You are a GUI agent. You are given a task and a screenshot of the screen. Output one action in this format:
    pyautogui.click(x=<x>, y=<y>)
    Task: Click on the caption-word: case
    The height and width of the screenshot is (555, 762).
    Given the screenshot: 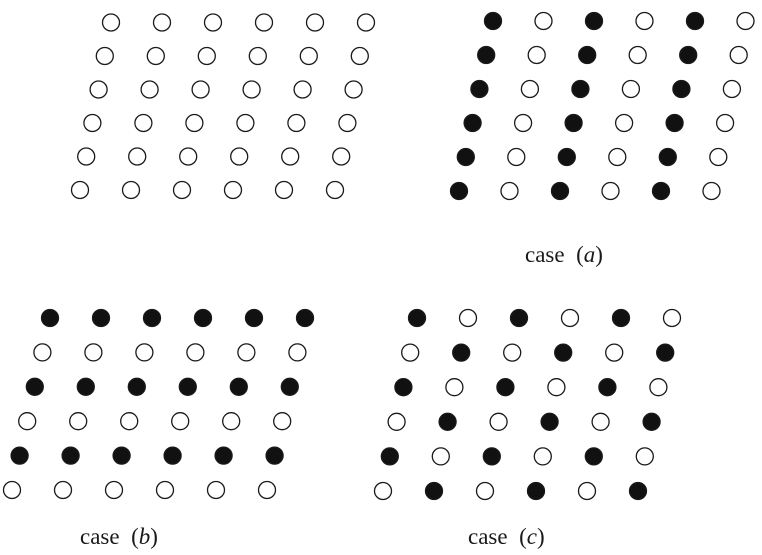 What is the action you would take?
    pyautogui.click(x=100, y=536)
    